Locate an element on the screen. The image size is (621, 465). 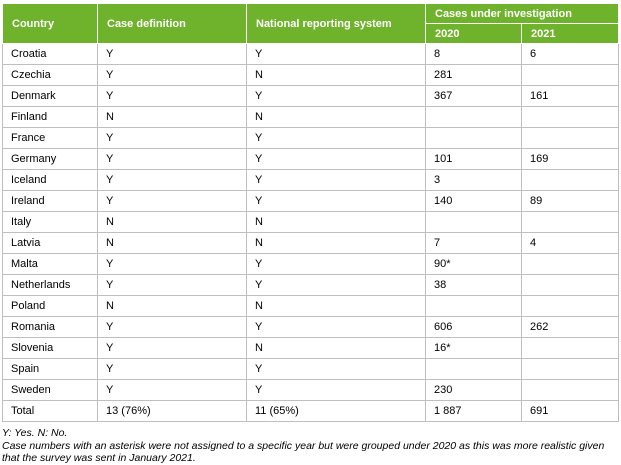
cell-case-definition: 13 (76%) is located at coordinates (172, 411).